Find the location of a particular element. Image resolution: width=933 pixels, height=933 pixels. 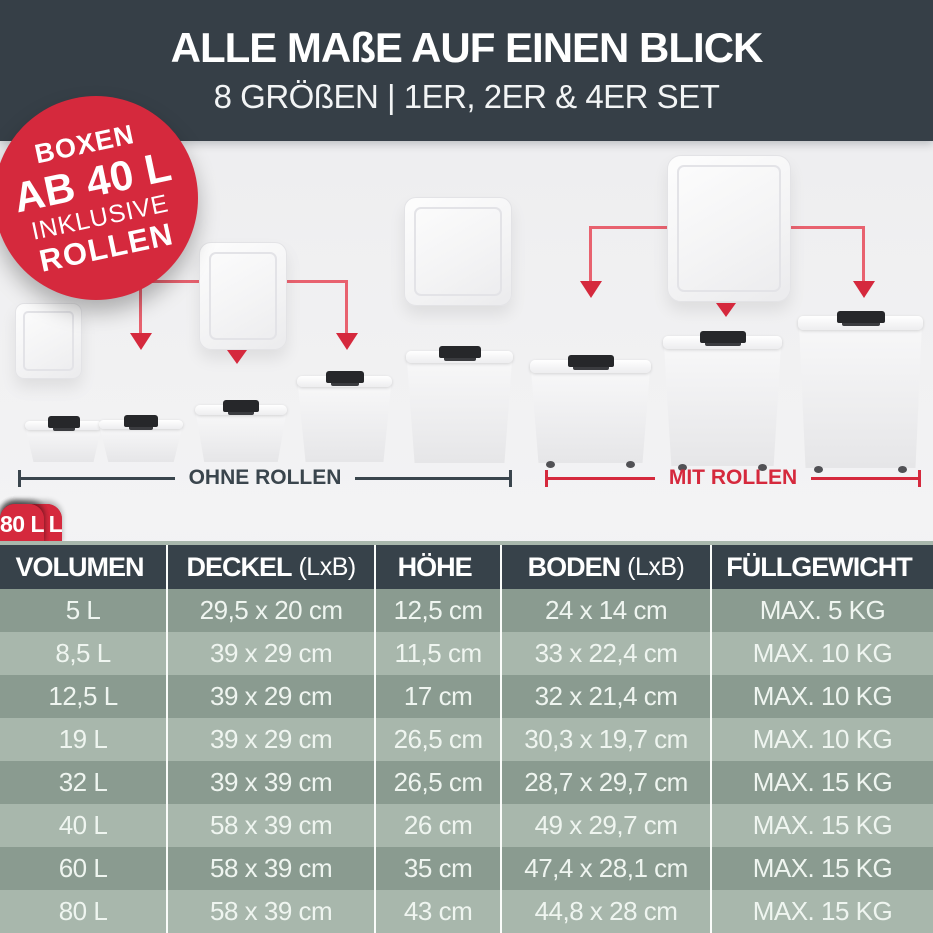

table-cell: 60 L is located at coordinates (83, 868).